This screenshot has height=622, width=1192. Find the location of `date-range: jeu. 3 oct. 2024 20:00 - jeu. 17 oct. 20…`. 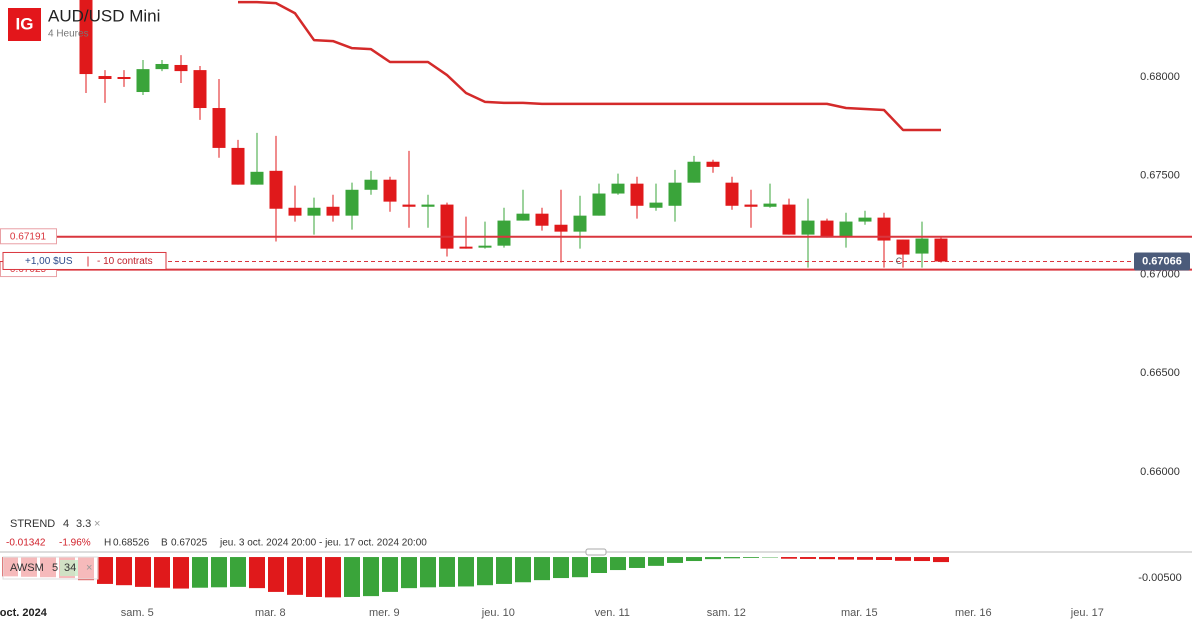

date-range: jeu. 3 oct. 2024 20:00 - jeu. 17 oct. 20… is located at coordinates (323, 543).